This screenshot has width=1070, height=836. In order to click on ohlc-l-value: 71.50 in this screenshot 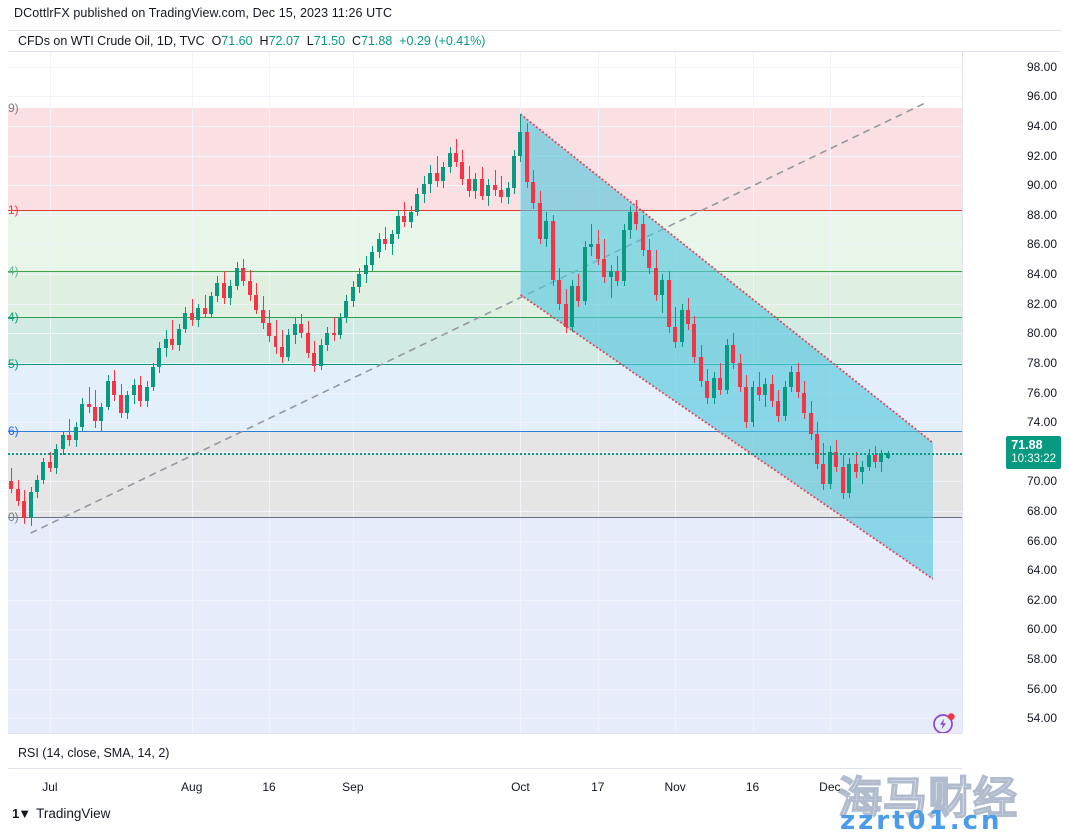, I will do `click(329, 41)`.